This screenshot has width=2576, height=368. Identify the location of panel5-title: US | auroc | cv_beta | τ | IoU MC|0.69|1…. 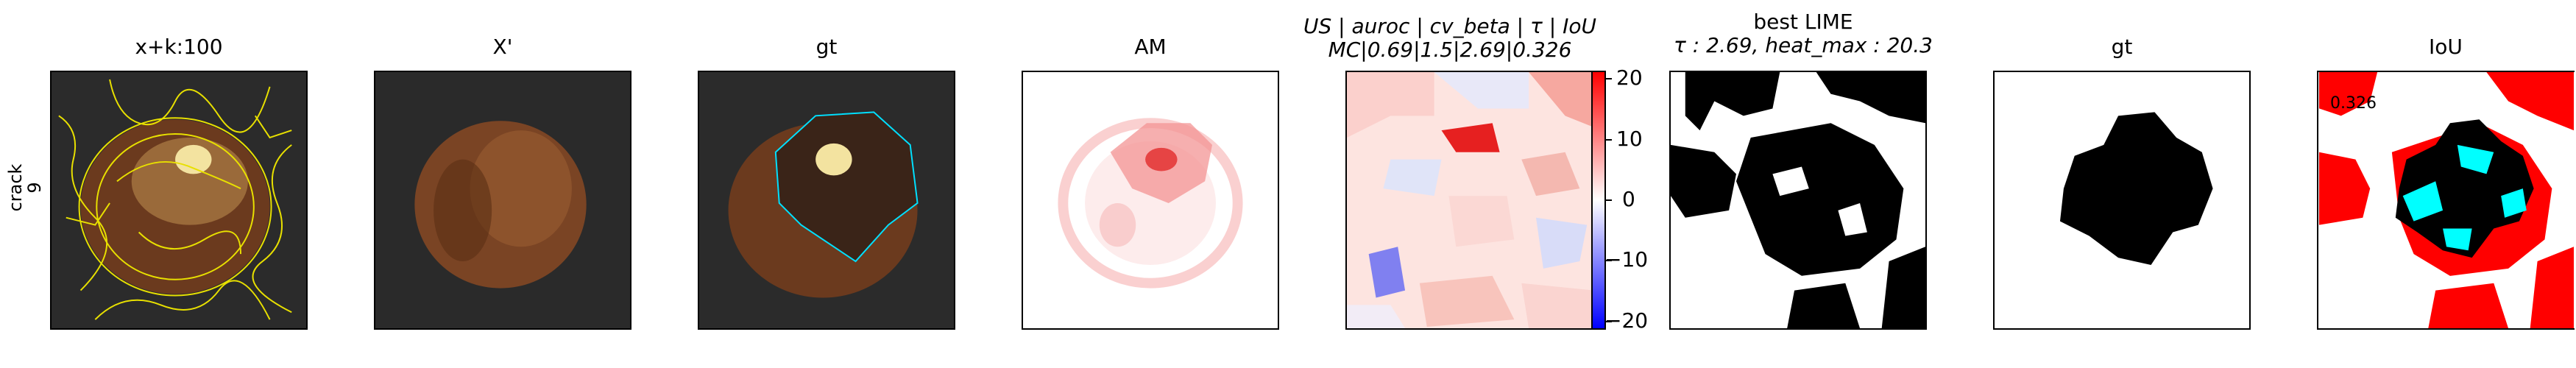
(1450, 38).